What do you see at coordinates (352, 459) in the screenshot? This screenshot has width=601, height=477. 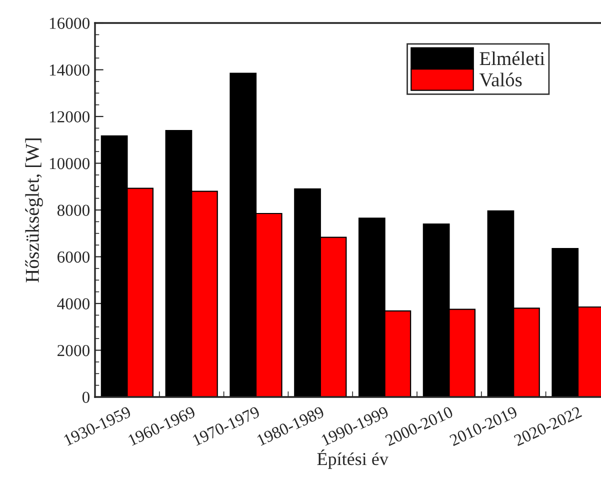 I see `x-axis-title: Építési év` at bounding box center [352, 459].